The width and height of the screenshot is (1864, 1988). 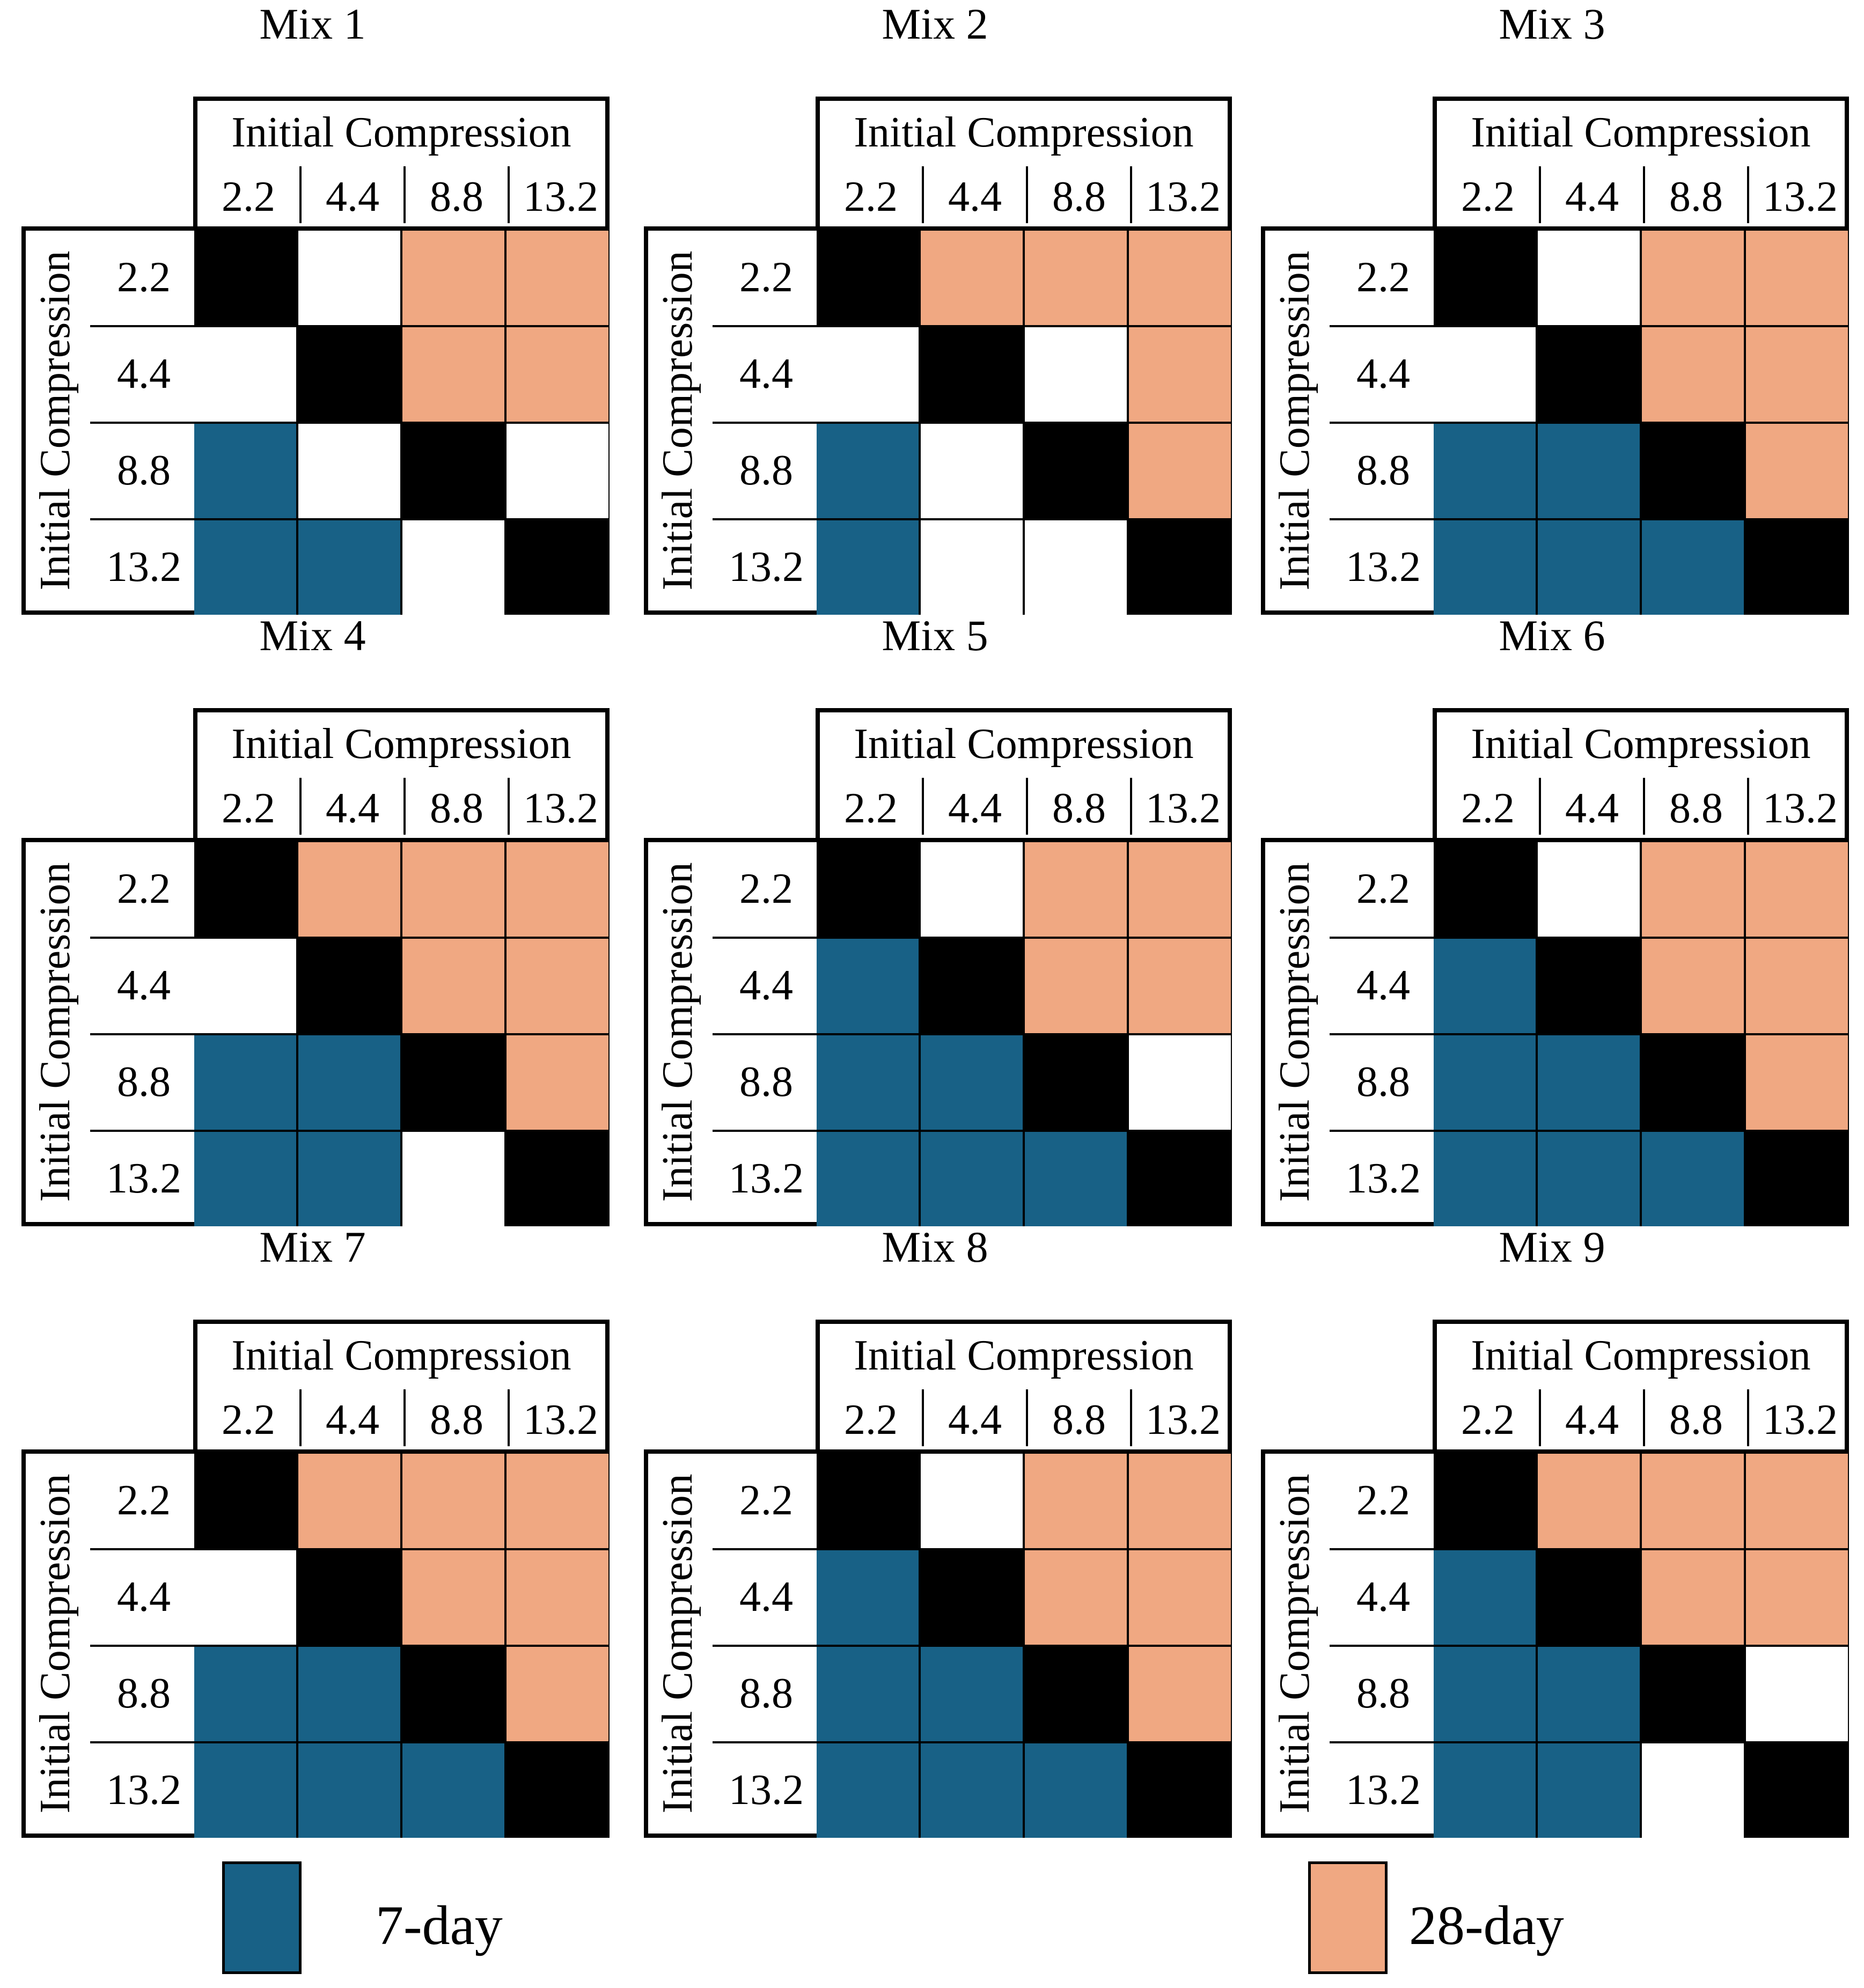 I want to click on panel-title: Mix 8, so click(x=935, y=1247).